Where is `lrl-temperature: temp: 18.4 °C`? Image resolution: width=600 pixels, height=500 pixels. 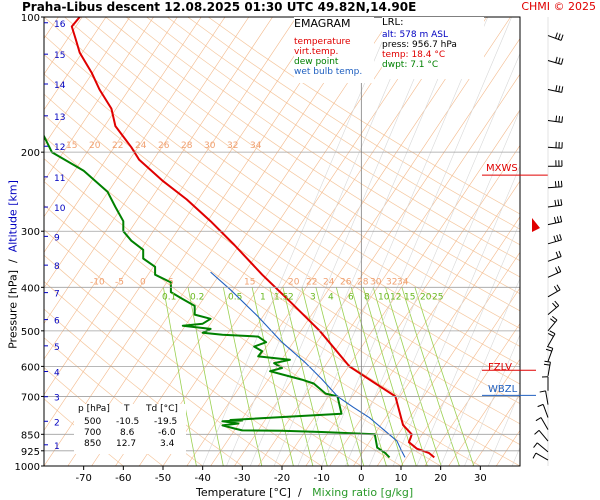
lrl-temperature: temp: 18.4 °C is located at coordinates (414, 55).